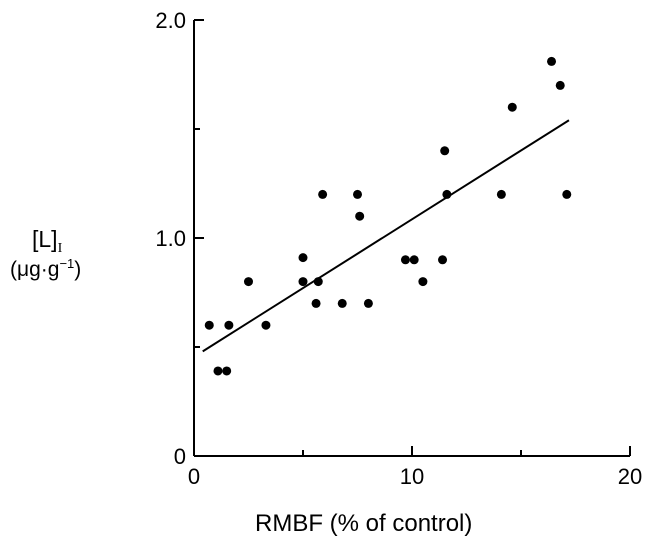 This screenshot has height=544, width=654. What do you see at coordinates (364, 523) in the screenshot?
I see `x-axis-label: RMBF (% of control)` at bounding box center [364, 523].